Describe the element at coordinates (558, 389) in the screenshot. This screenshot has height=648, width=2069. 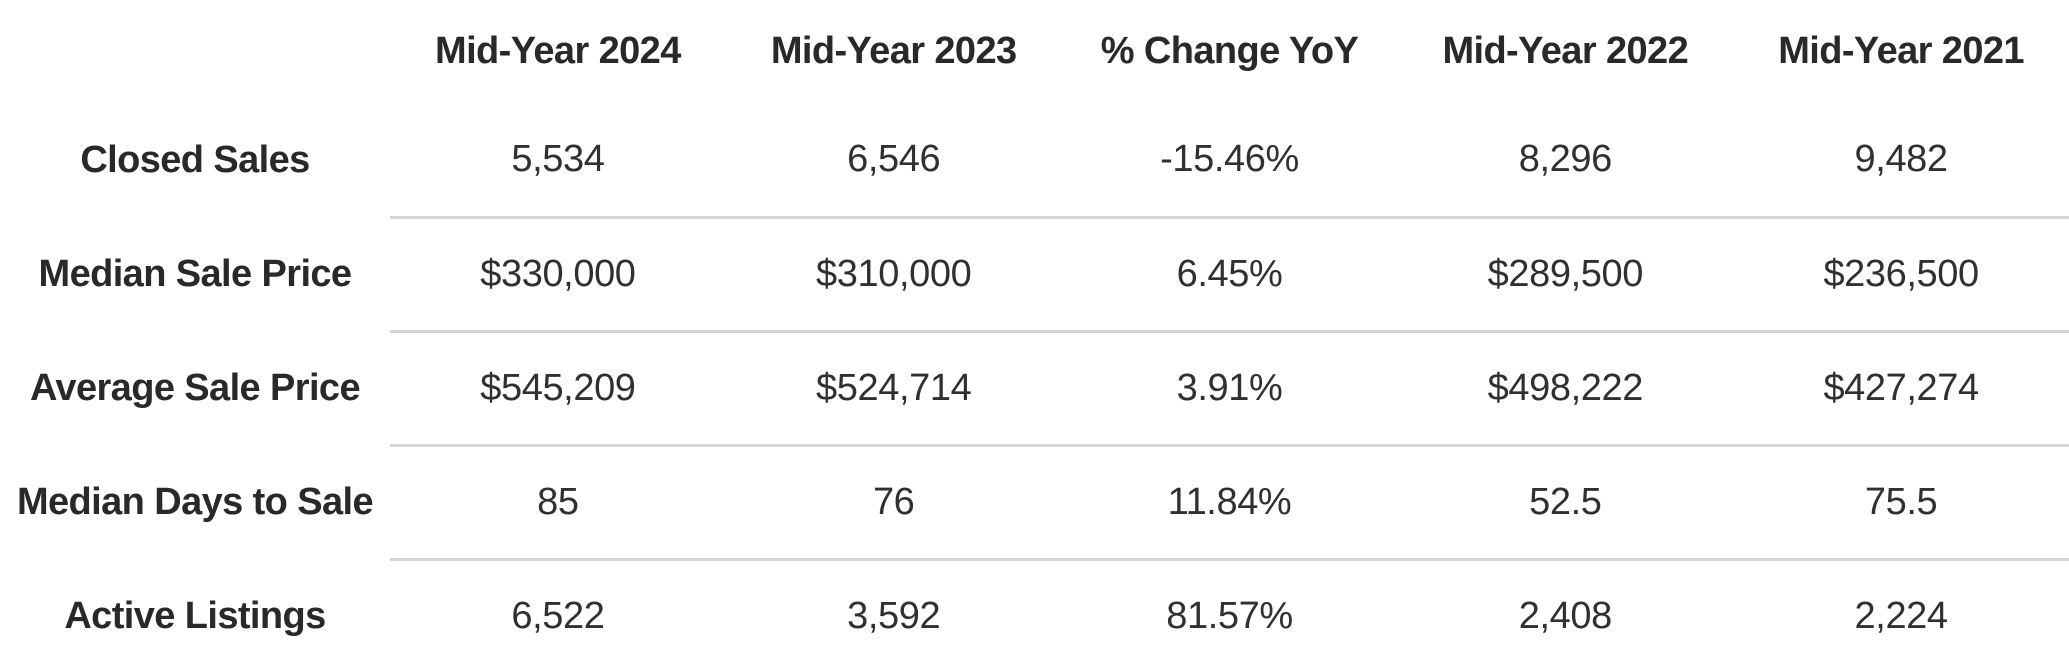
I see `cell-average-sale-price-2024: $545,209` at that location.